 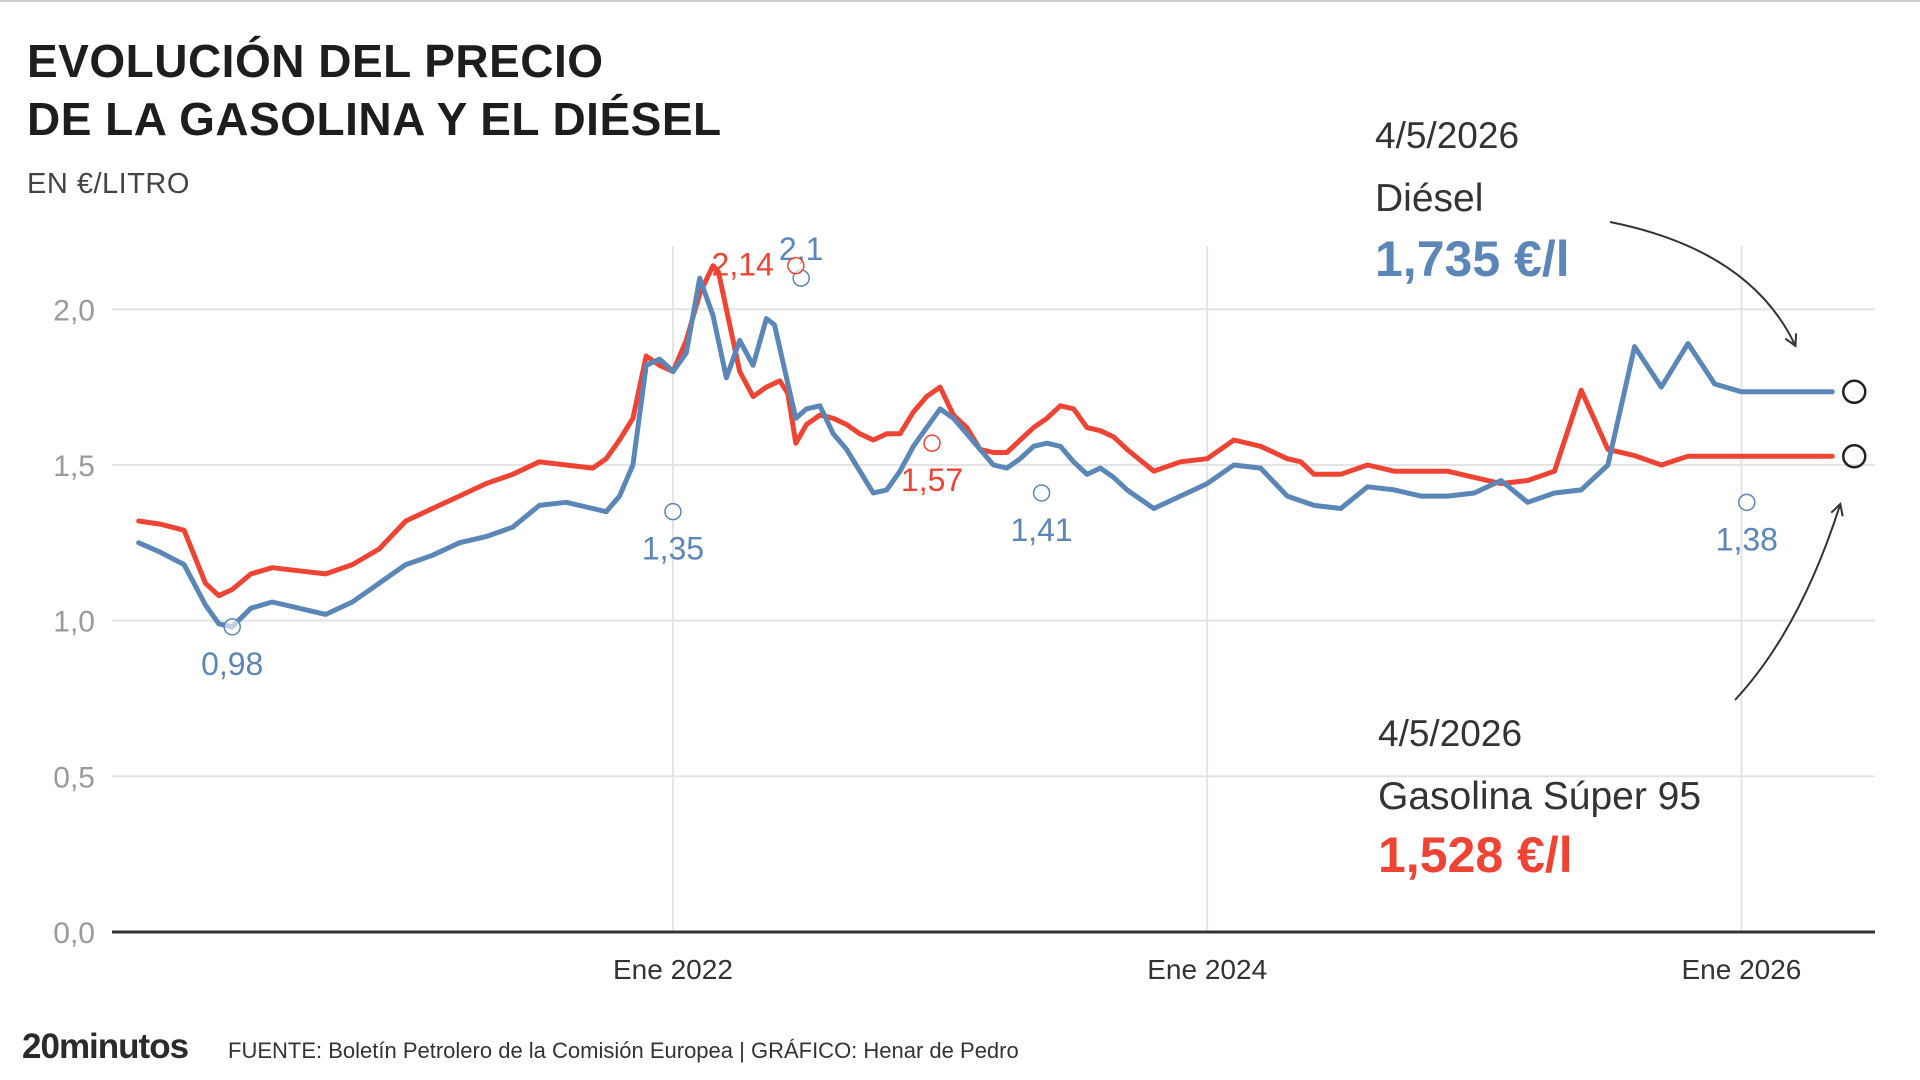 I want to click on diesel-callout-label: 1,38, so click(x=1747, y=539).